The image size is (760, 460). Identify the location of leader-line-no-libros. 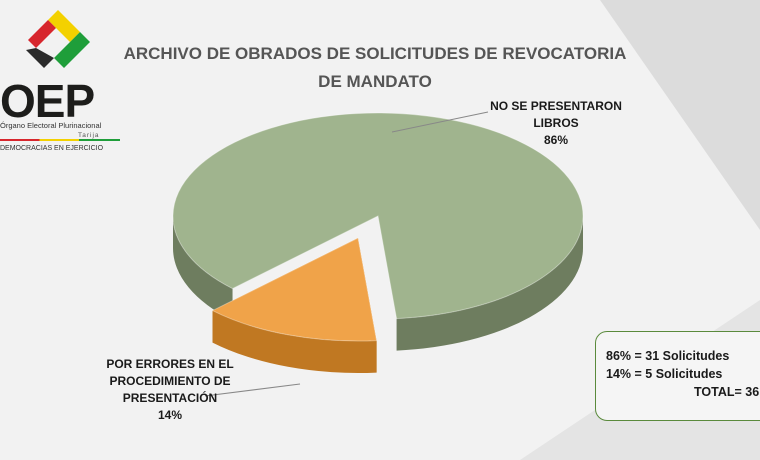
(440, 122).